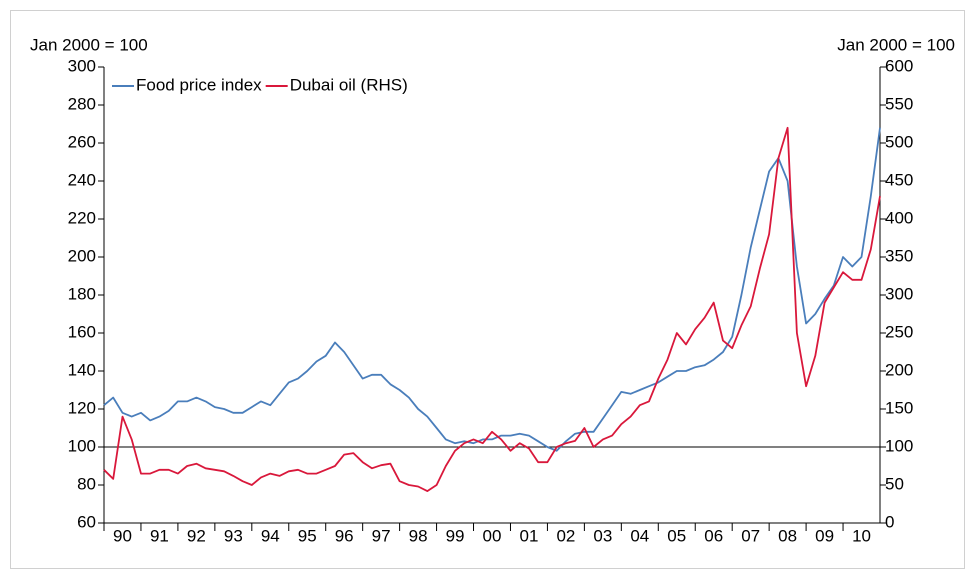  I want to click on y-tick-label: 300, so click(82, 65).